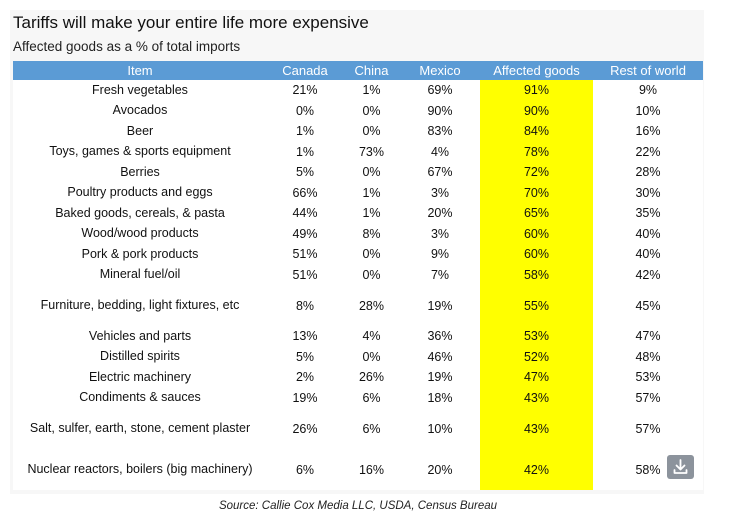 The width and height of the screenshot is (746, 524). What do you see at coordinates (140, 192) in the screenshot?
I see `item-cell: Poultry products and eggs` at bounding box center [140, 192].